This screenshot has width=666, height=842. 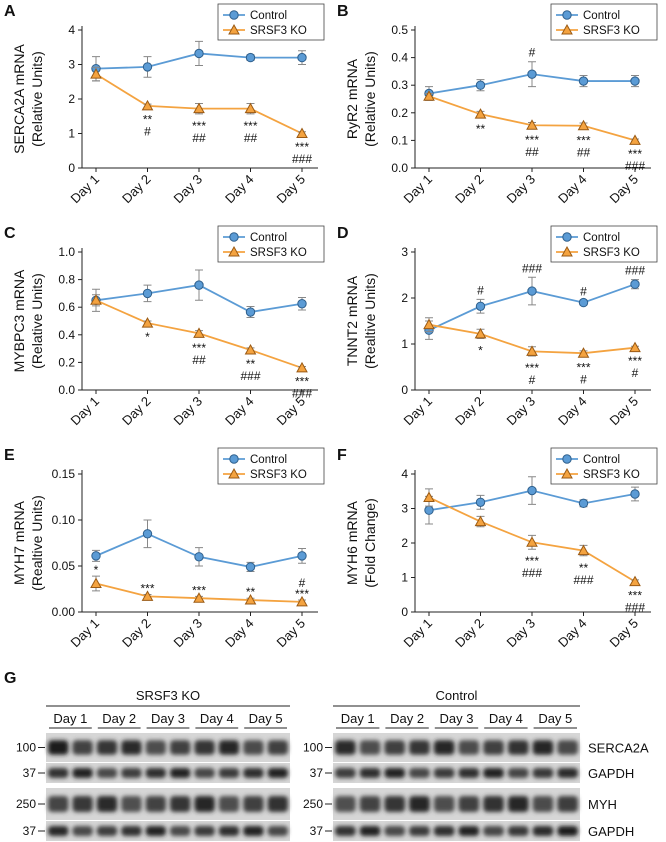 I want to click on group-title: Control, so click(x=457, y=695).